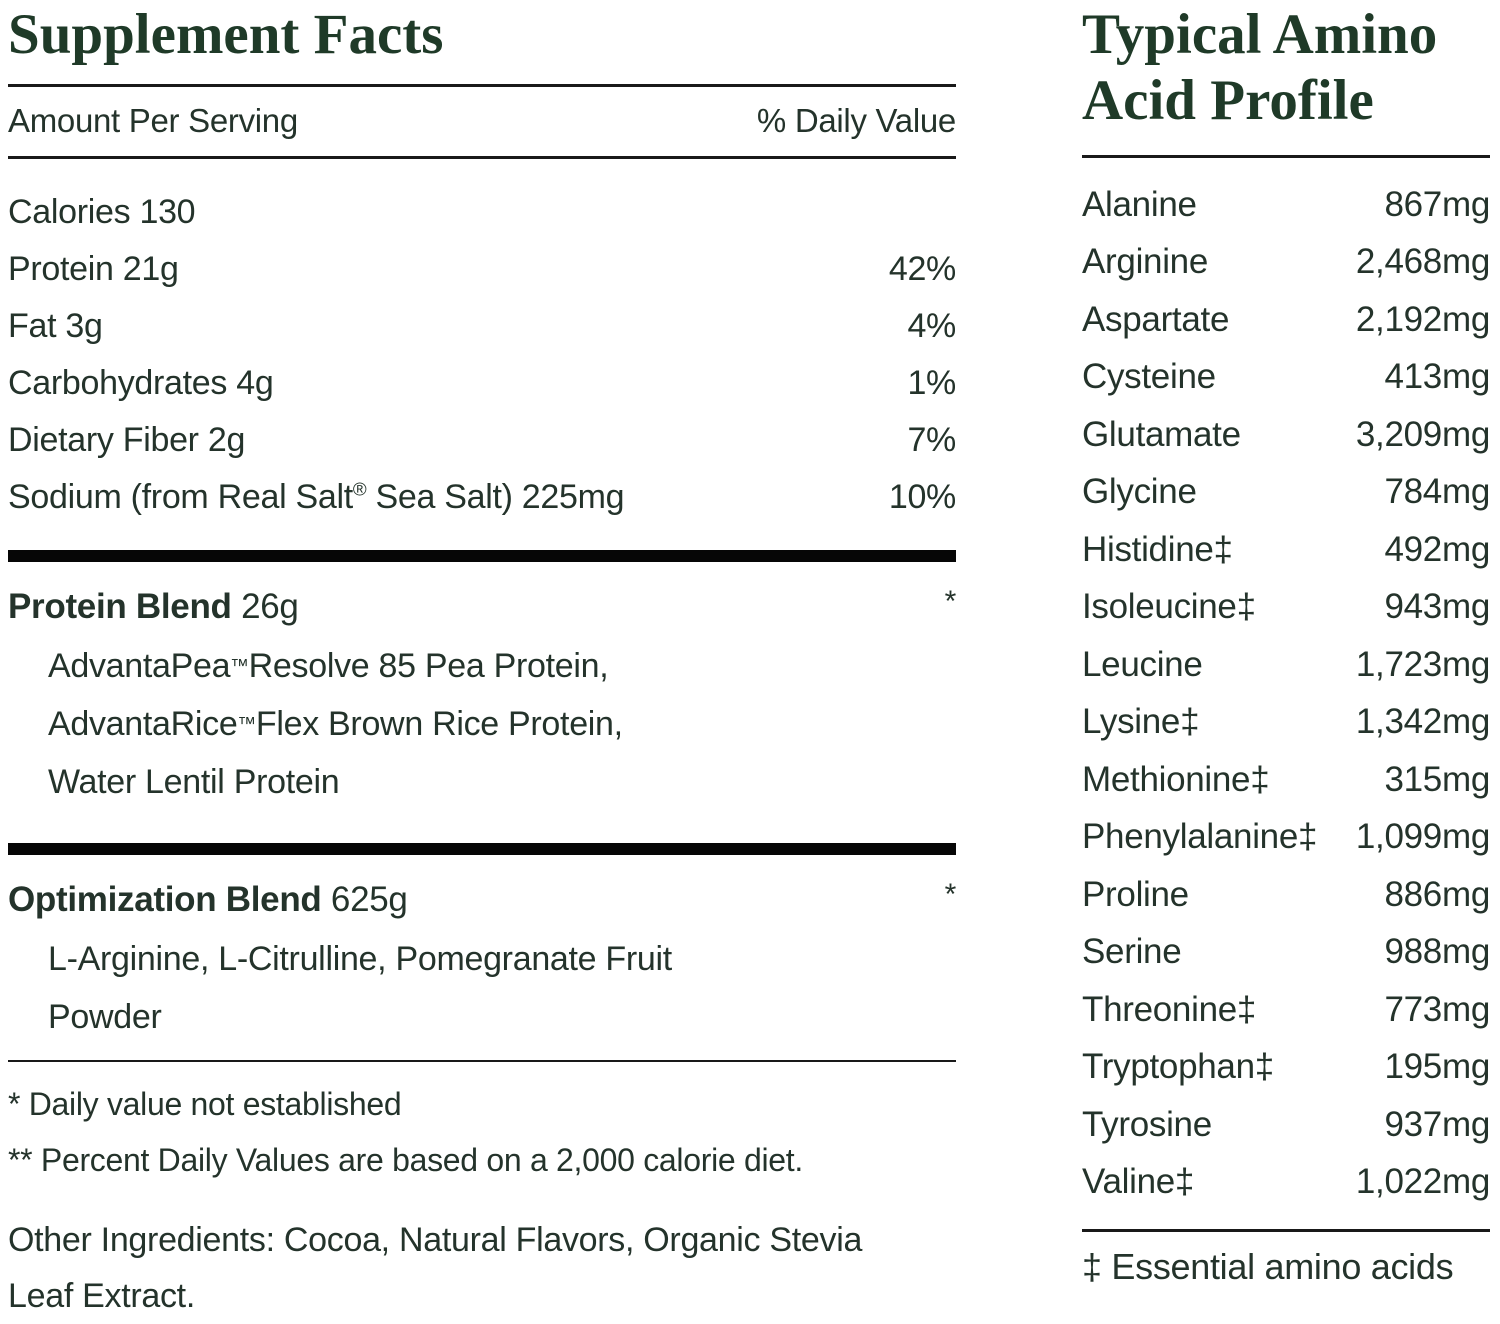  Describe the element at coordinates (1286, 550) in the screenshot. I see `amino-row: Histidine‡ 492mg` at that location.